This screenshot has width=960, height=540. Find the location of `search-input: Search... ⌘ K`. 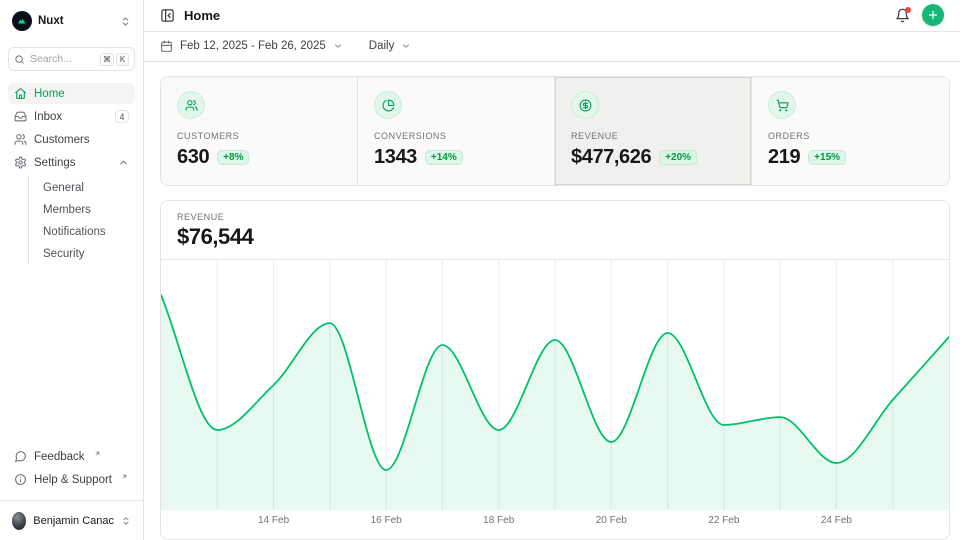

search-input: Search... ⌘ K is located at coordinates (71, 59).